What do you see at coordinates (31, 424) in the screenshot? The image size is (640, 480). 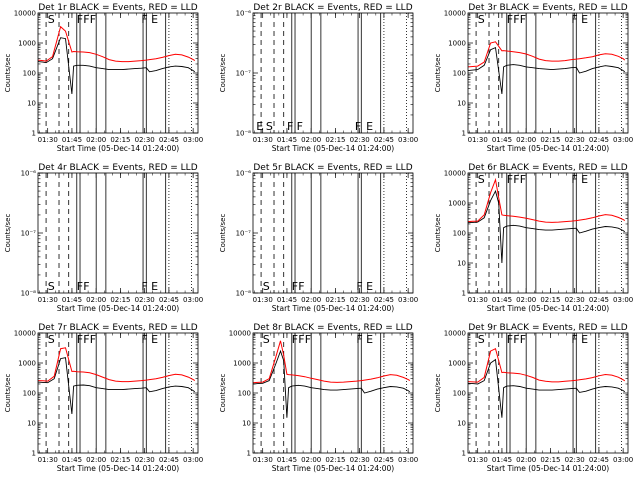 I see `y-tick-label: 10` at bounding box center [31, 424].